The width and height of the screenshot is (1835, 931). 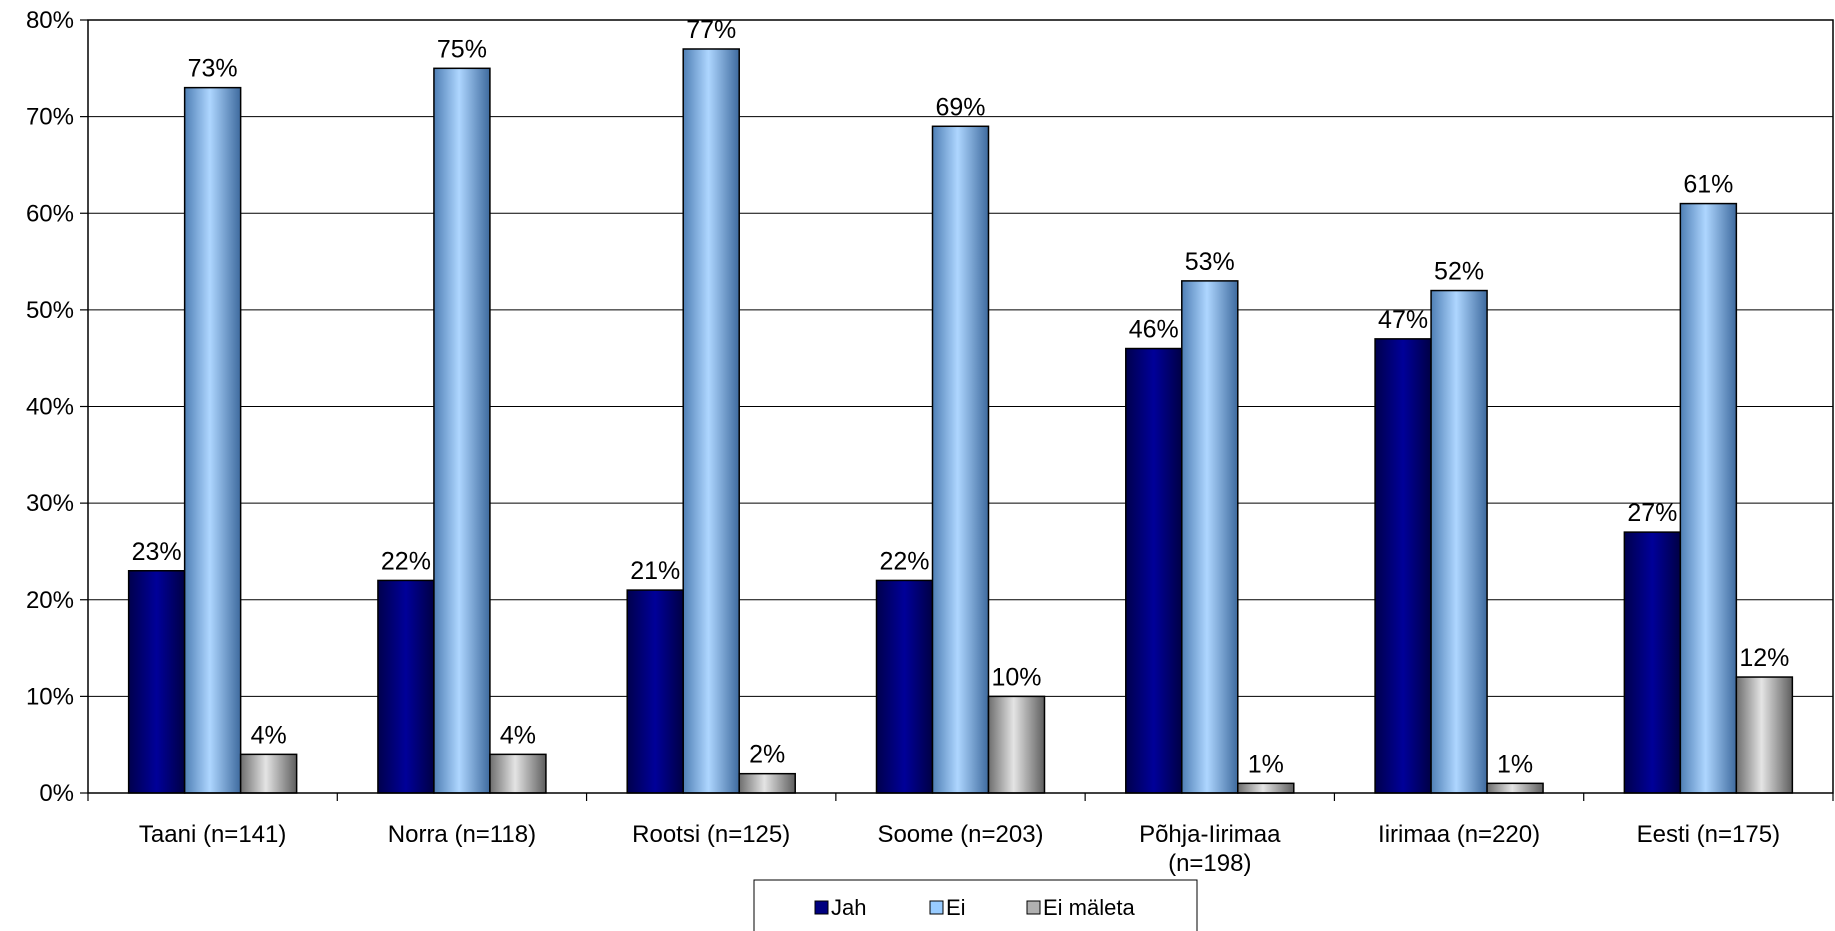 I want to click on legend-label: Jah, so click(x=848, y=907).